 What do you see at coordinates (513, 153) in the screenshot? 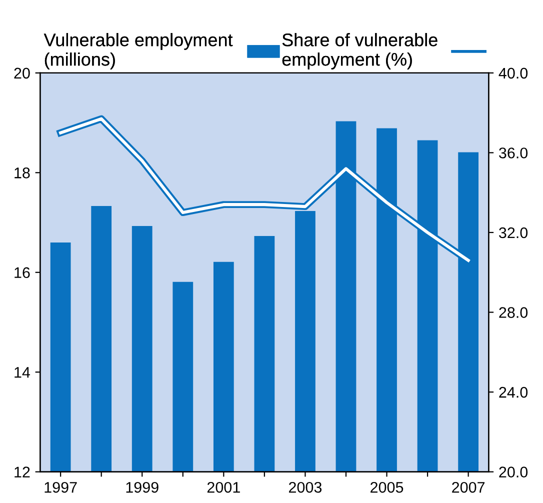
I see `y2-tick-label: 36.0` at bounding box center [513, 153].